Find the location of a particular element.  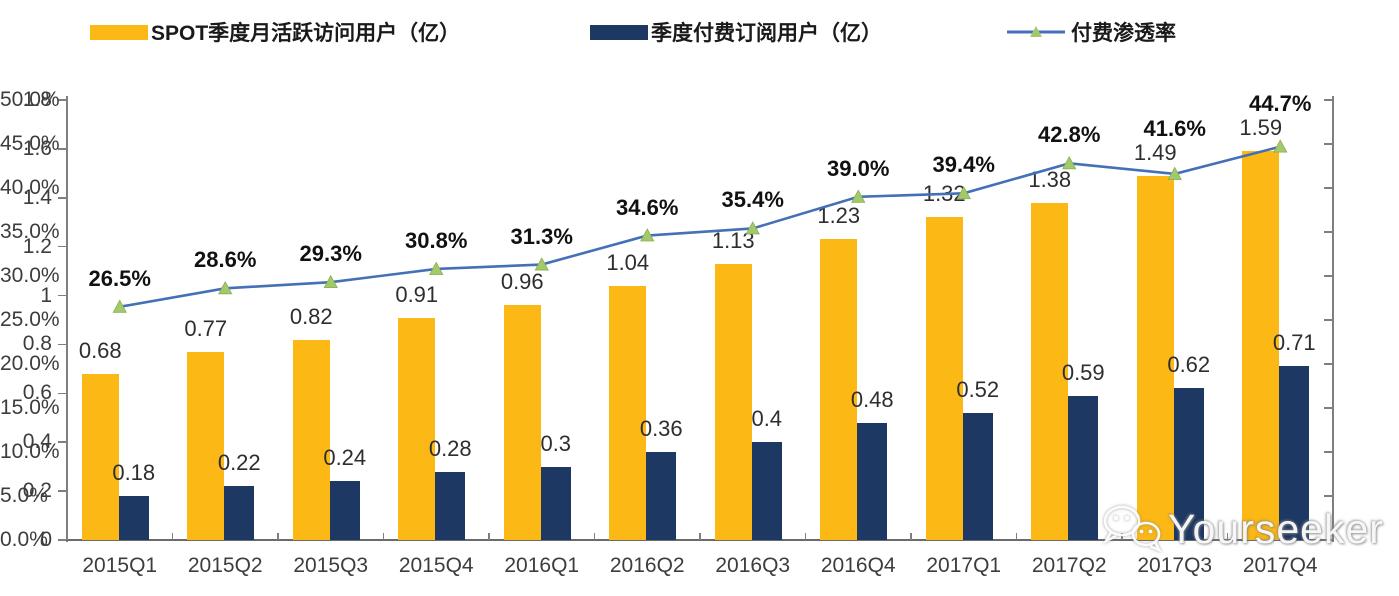

bar-subs-value-label: 0.62 is located at coordinates (1189, 365).